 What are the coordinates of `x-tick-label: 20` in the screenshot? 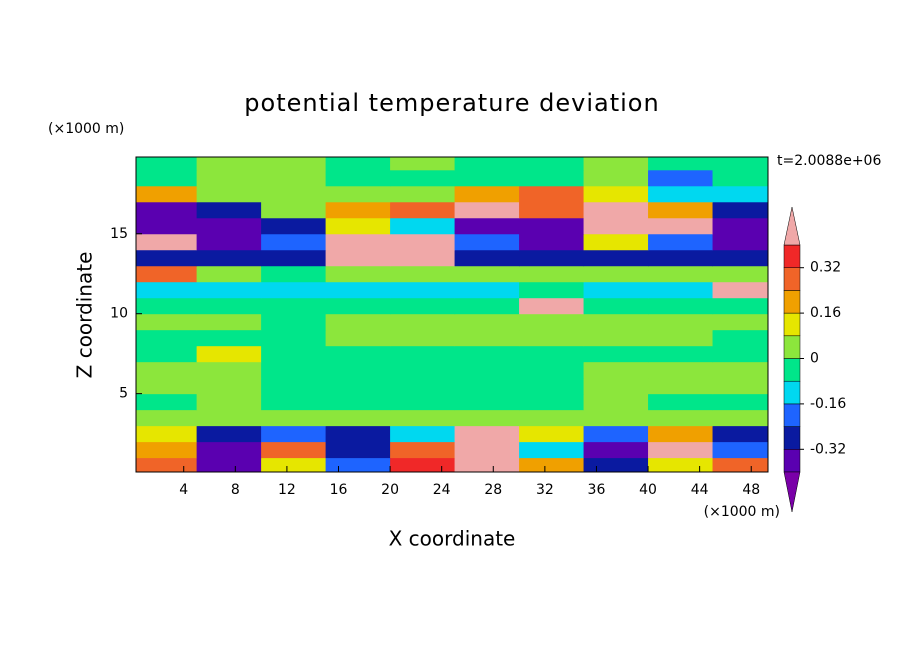 It's located at (390, 490).